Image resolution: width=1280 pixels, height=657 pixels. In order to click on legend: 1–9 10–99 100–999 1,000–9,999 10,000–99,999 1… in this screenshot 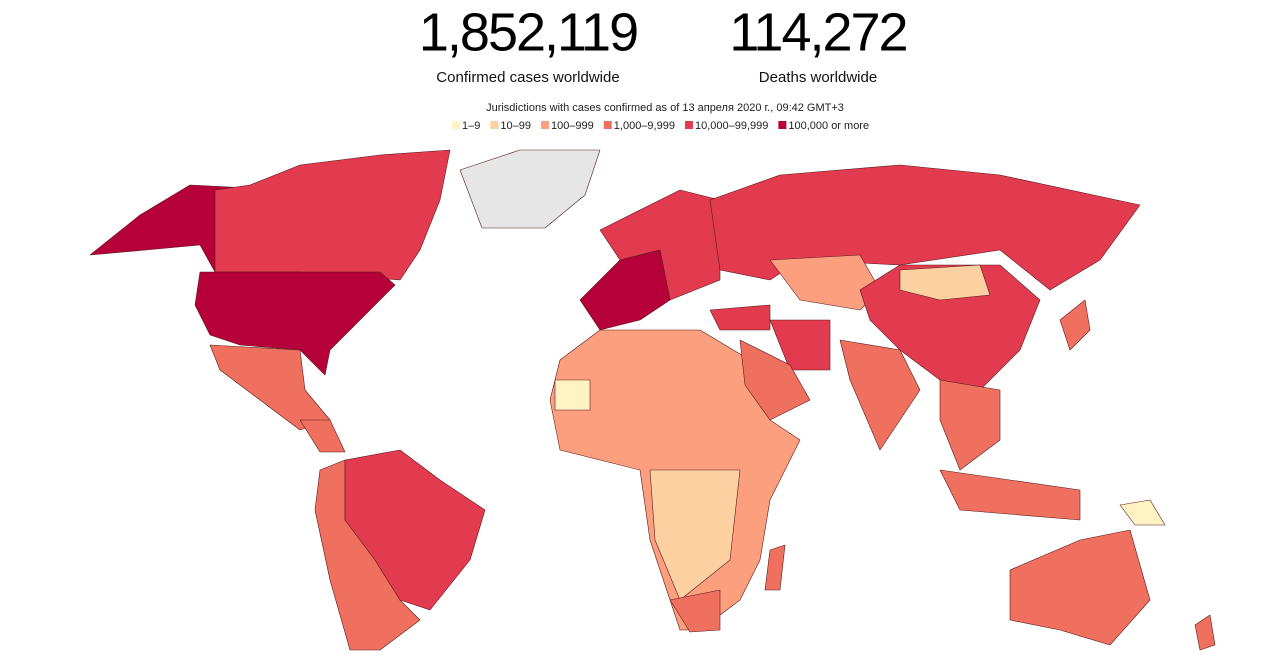, I will do `click(660, 126)`.